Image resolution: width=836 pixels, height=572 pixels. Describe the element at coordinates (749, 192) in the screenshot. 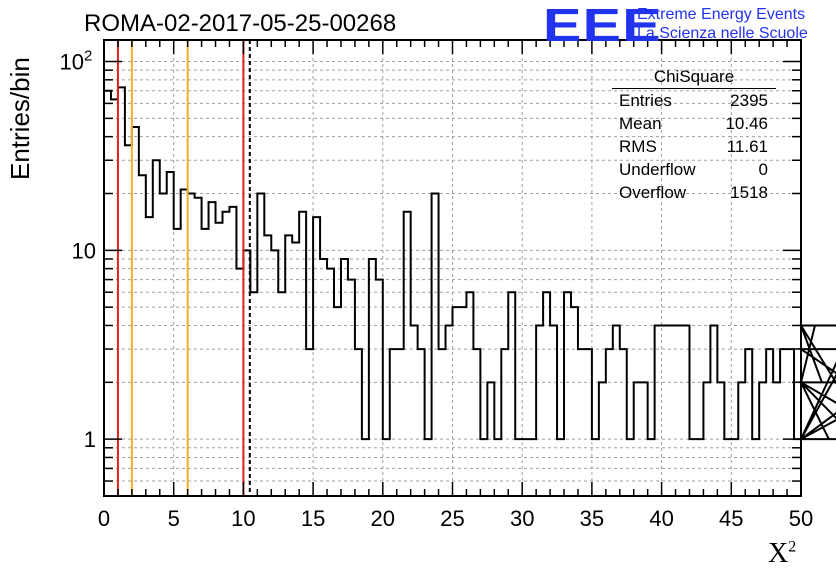

I see `stats-value: 1518` at that location.